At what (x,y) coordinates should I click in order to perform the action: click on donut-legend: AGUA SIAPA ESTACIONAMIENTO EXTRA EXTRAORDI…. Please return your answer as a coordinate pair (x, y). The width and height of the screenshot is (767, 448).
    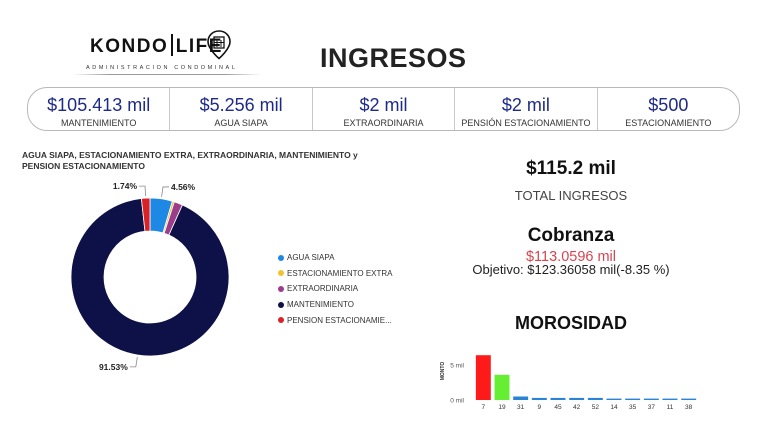
    Looking at the image, I should click on (335, 289).